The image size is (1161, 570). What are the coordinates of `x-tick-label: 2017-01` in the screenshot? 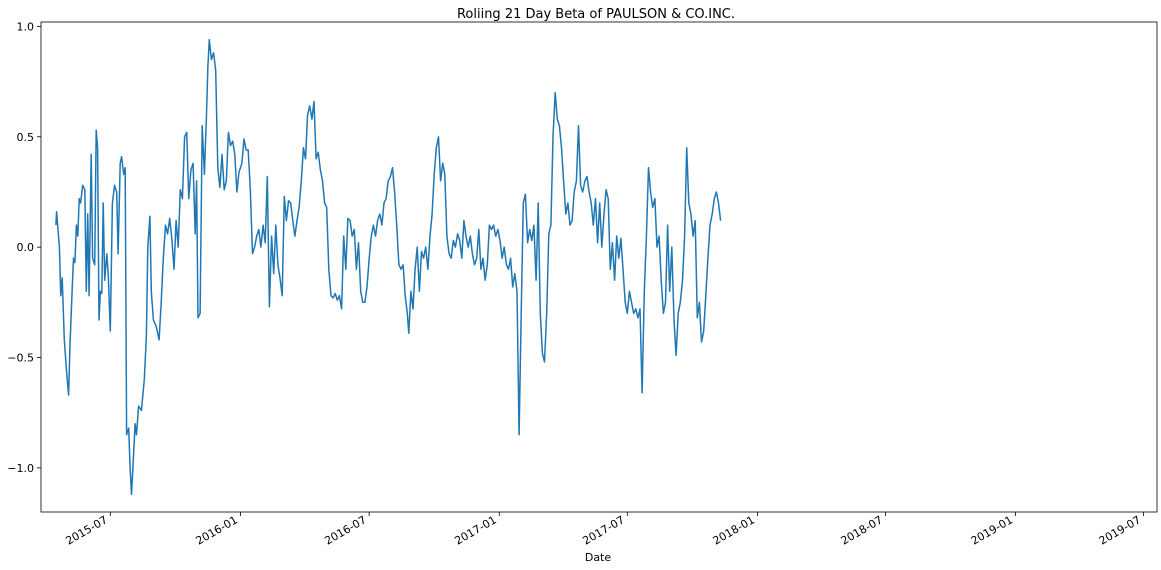 It's located at (475, 530).